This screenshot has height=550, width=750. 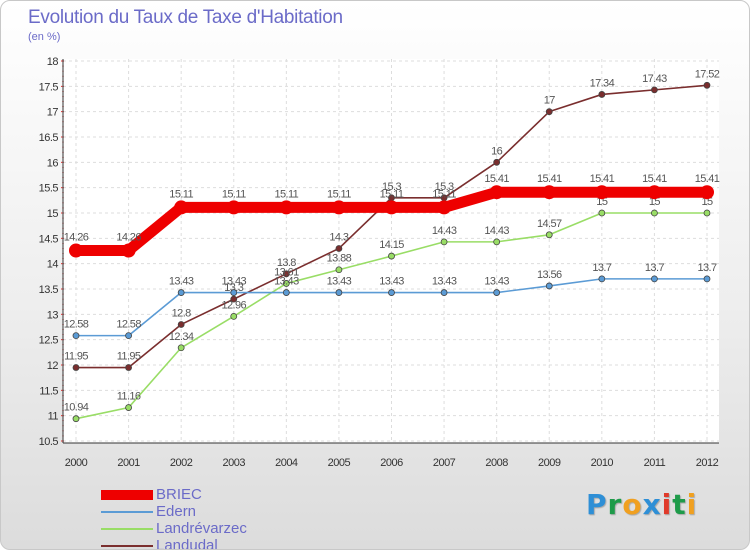 I want to click on data-label-edern: 13.56, so click(x=549, y=275).